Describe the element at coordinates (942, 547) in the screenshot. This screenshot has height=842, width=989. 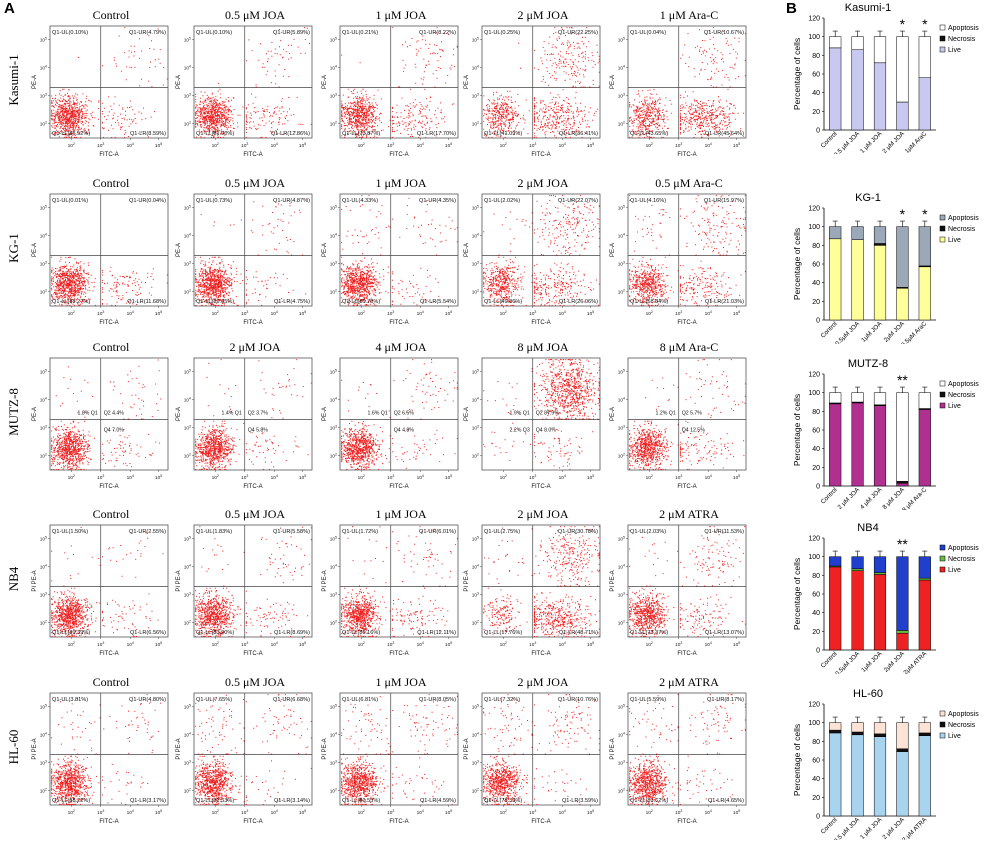
I see `legend-swatch-apoptosis` at that location.